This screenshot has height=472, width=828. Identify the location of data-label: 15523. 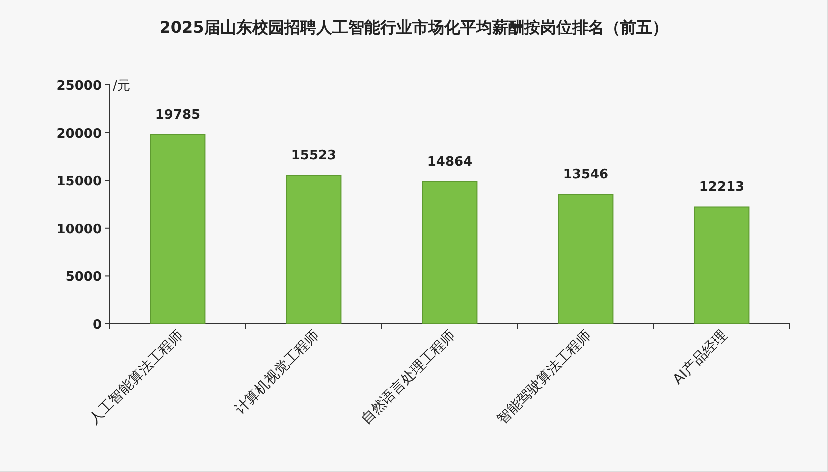
(314, 156).